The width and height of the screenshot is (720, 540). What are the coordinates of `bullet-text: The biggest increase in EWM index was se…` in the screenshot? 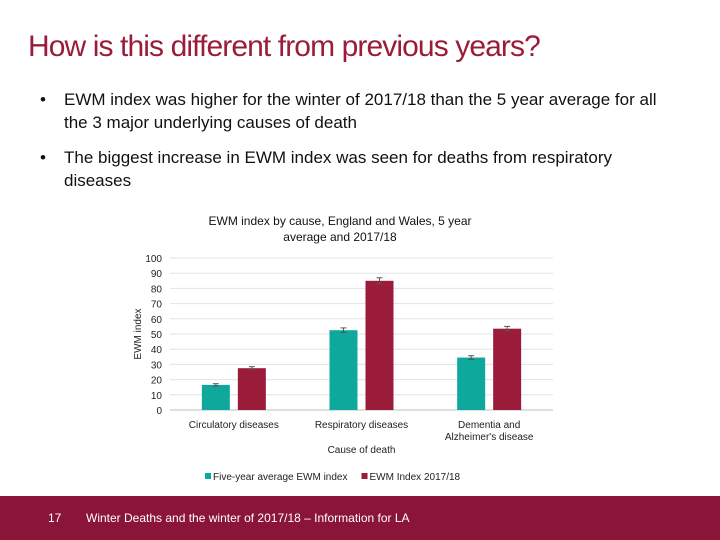 It's located at (338, 169).